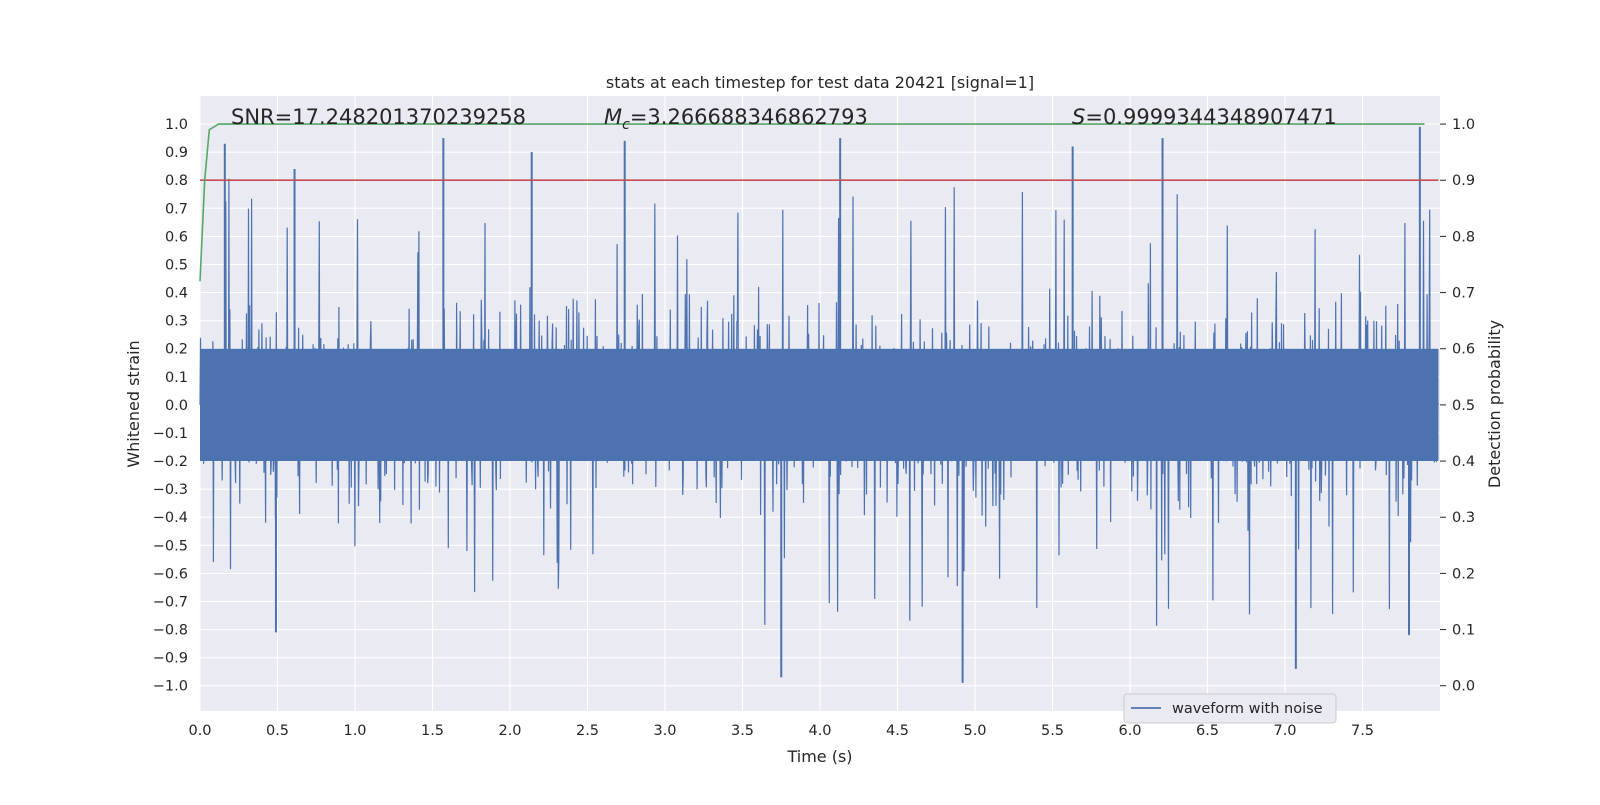 Image resolution: width=1600 pixels, height=805 pixels. I want to click on y-tick-label: 0.5, so click(176, 265).